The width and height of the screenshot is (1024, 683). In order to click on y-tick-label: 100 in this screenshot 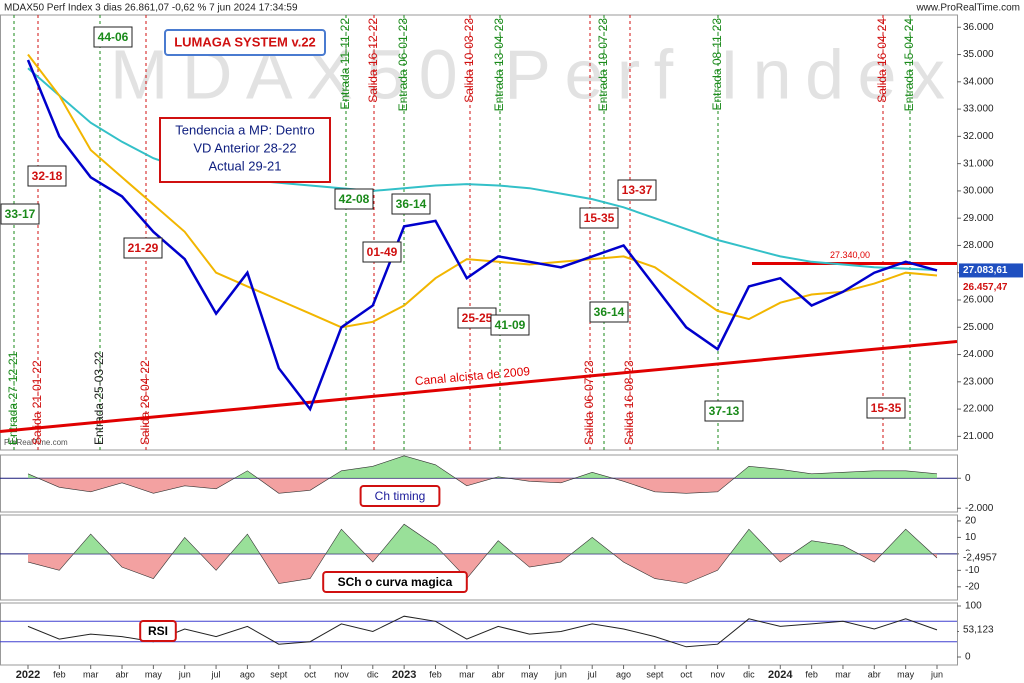, I will do `click(973, 606)`.